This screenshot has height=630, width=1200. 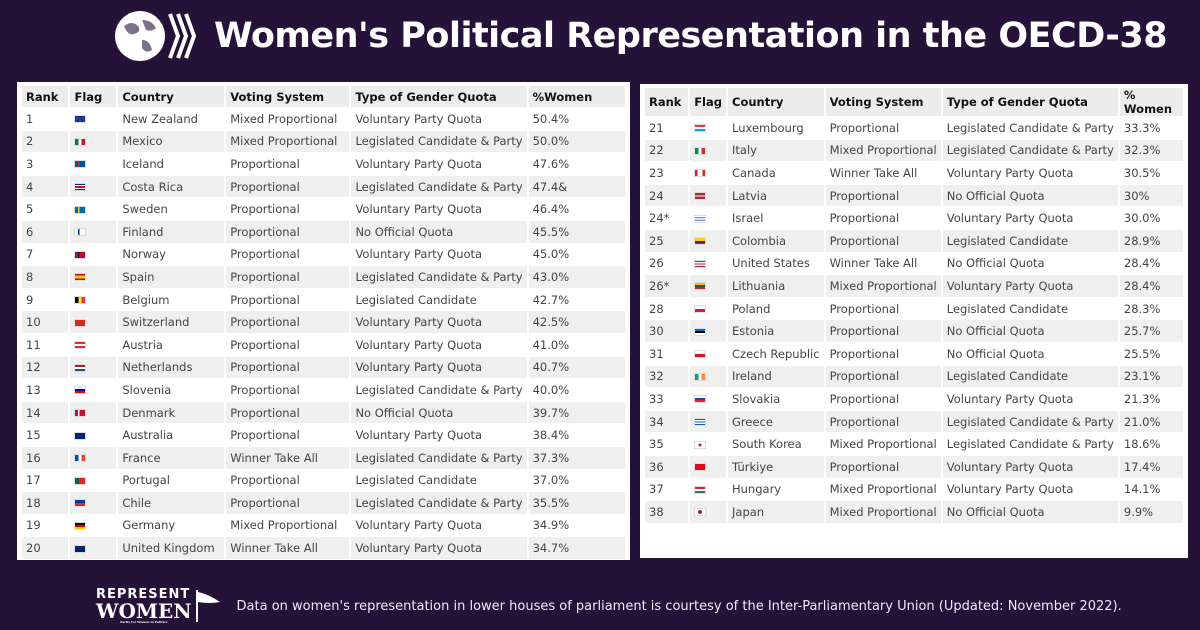 What do you see at coordinates (33, 525) in the screenshot?
I see `rank-cell: 19` at bounding box center [33, 525].